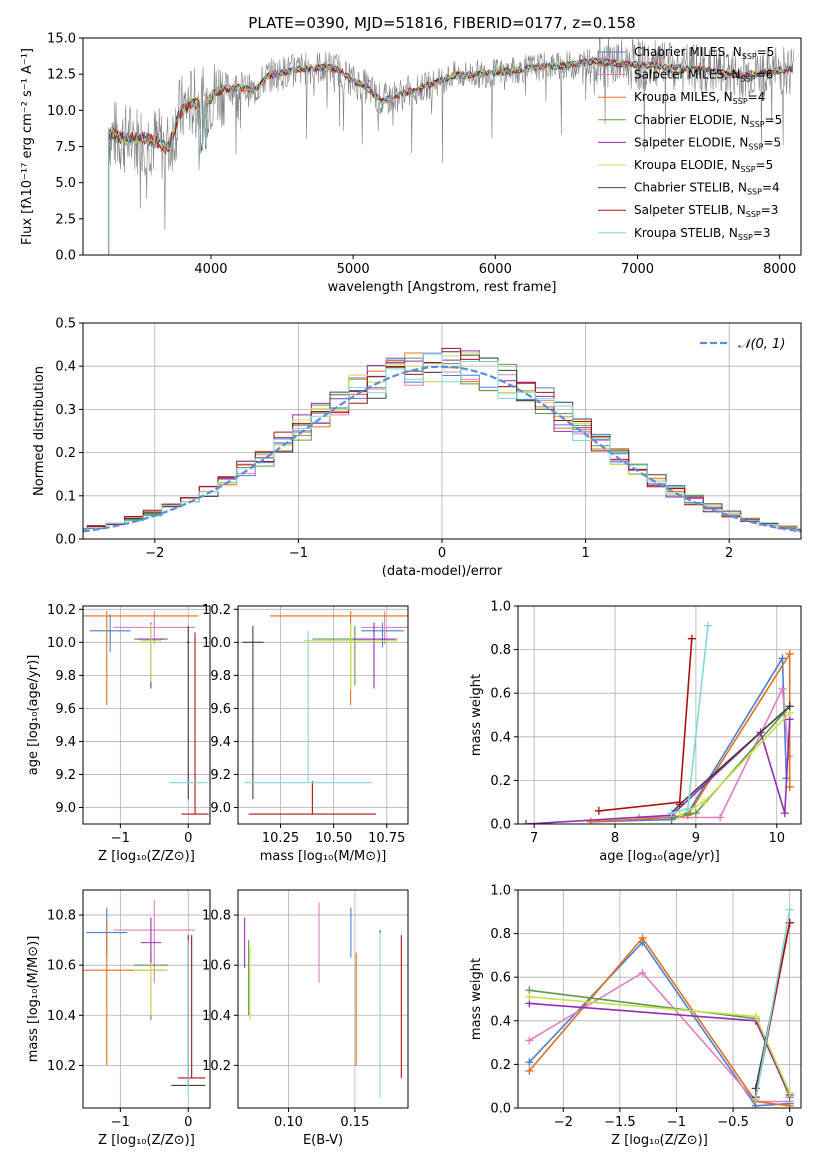 The width and height of the screenshot is (819, 1170). I want to click on x-tick-label: 6000, so click(495, 269).